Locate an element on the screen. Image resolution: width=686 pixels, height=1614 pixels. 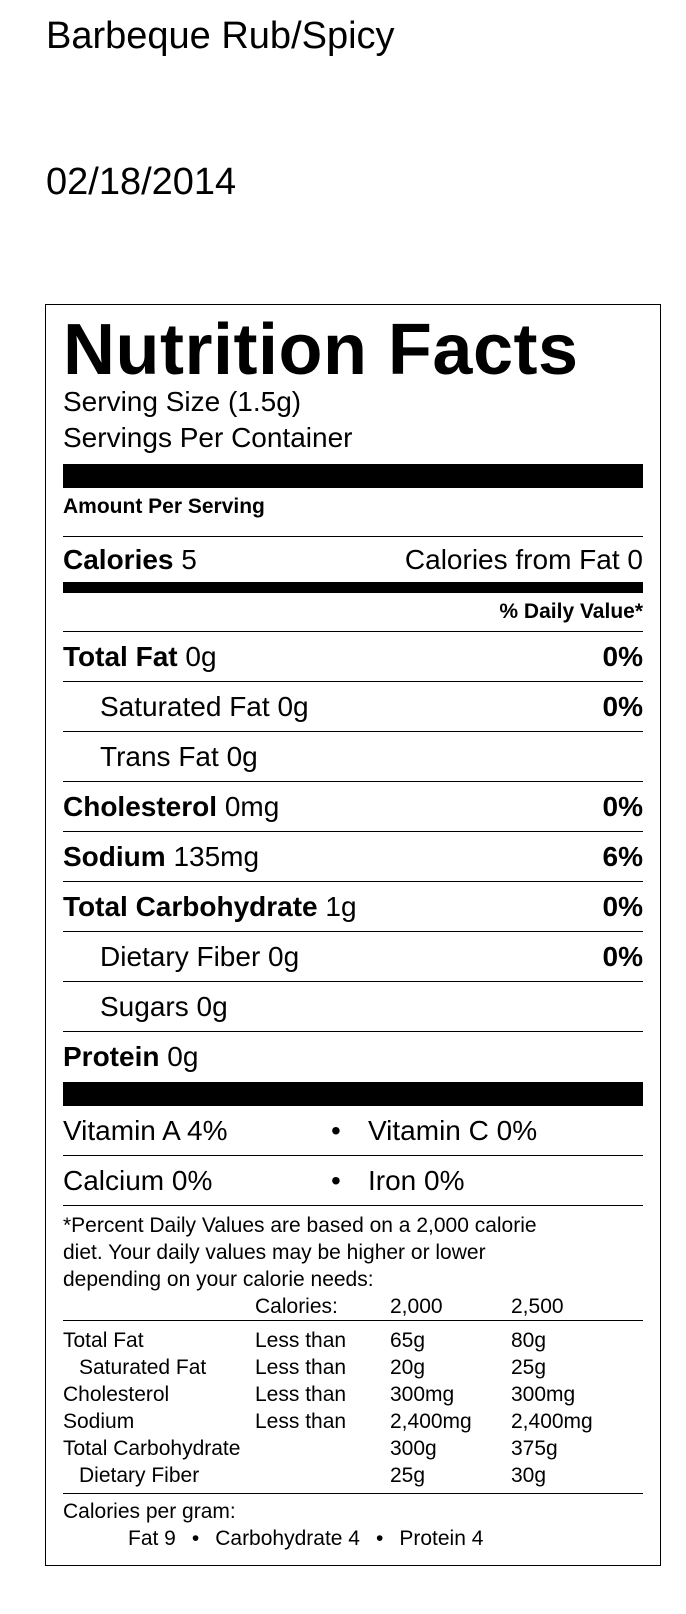
vitamin: Calcium 0% is located at coordinates (138, 1180).